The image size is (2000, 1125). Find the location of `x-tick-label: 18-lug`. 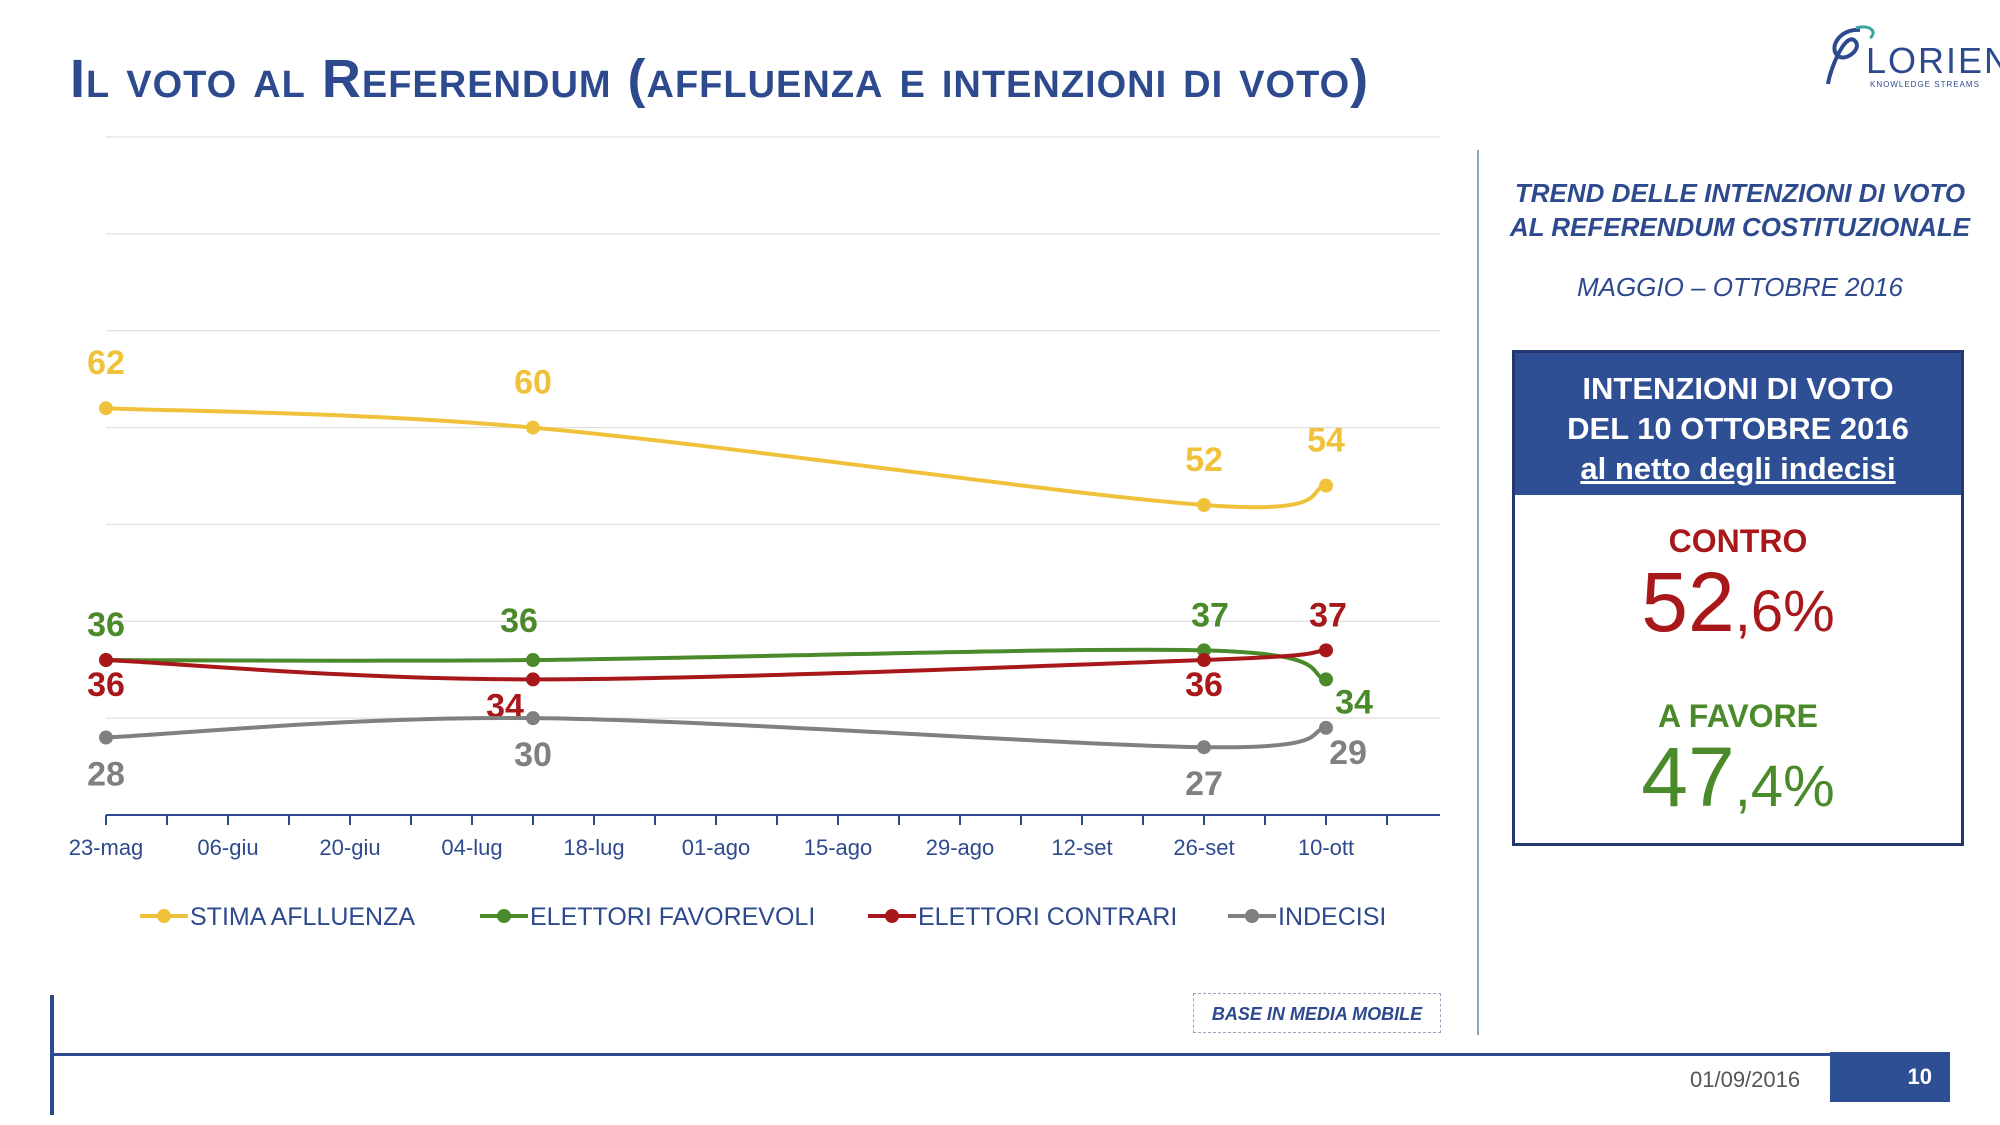

x-tick-label: 18-lug is located at coordinates (593, 847).